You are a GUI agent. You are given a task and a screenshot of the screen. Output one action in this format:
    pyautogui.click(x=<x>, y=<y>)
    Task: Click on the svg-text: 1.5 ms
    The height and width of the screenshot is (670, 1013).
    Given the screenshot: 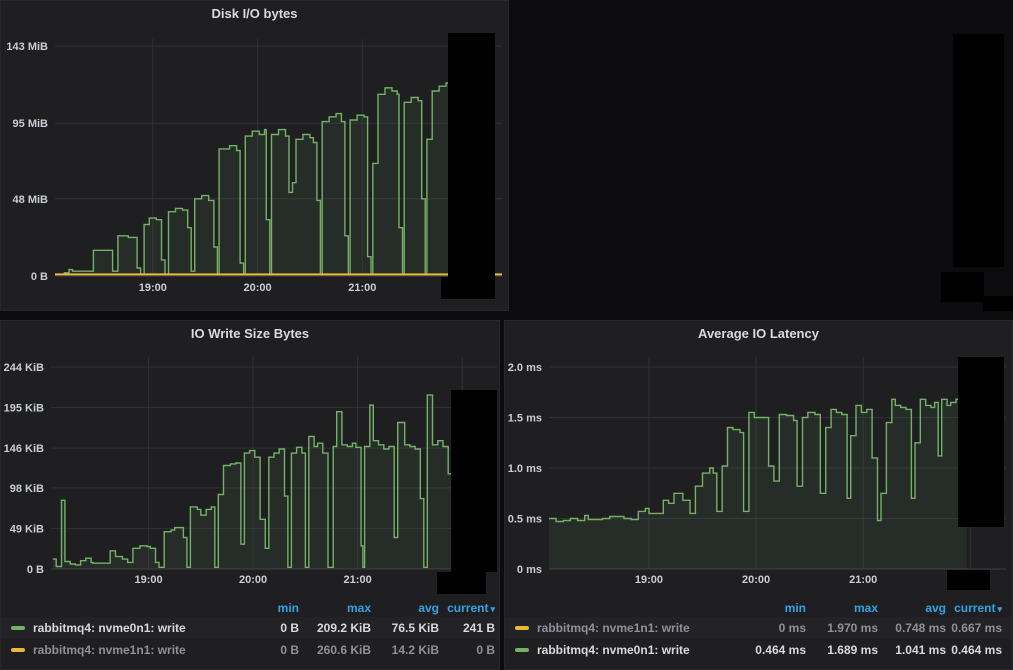 What is the action you would take?
    pyautogui.click(x=525, y=419)
    